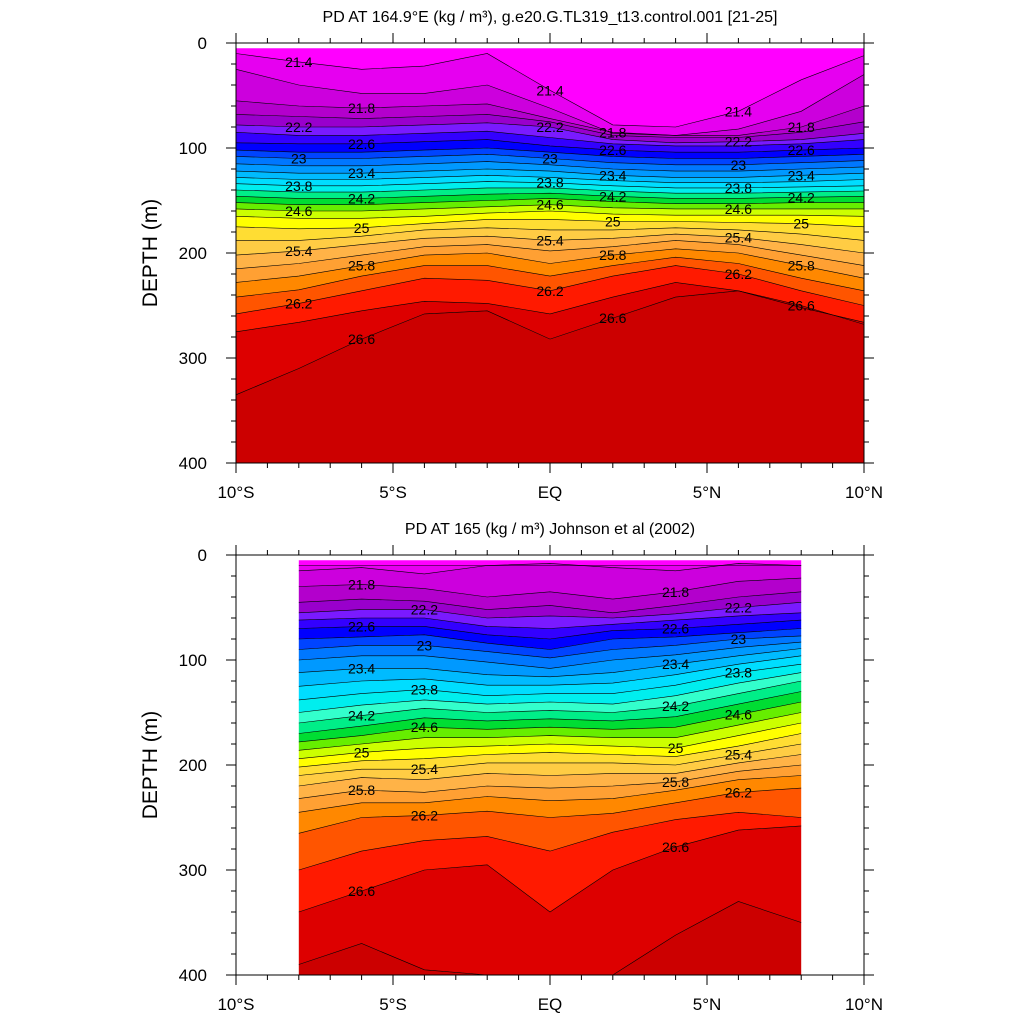  What do you see at coordinates (193, 358) in the screenshot?
I see `y-tick-label: 300` at bounding box center [193, 358].